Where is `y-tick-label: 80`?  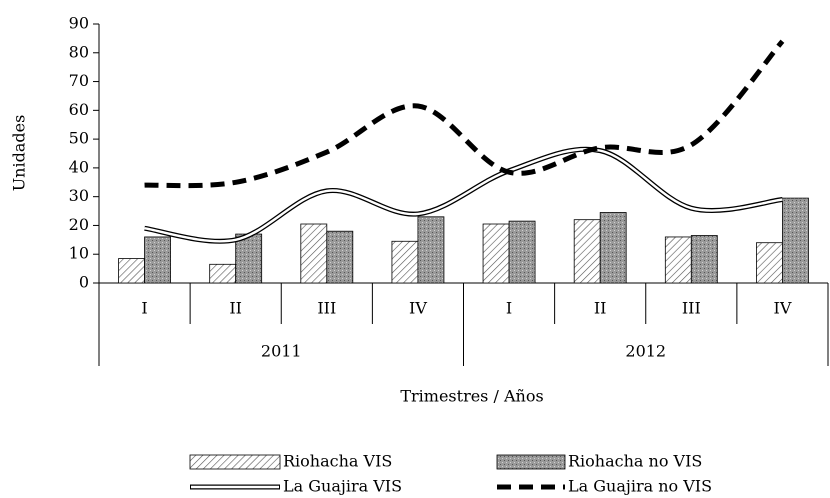
y-tick-label: 80 is located at coordinates (79, 51).